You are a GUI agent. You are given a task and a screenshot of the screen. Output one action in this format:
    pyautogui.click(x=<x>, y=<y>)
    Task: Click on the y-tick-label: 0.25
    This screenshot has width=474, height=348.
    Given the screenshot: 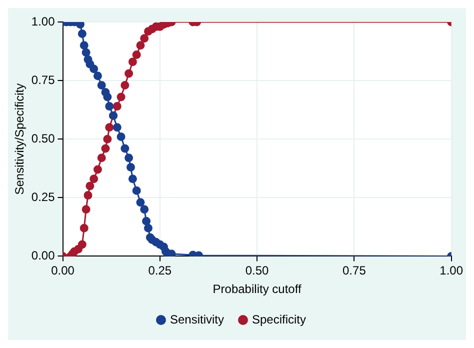 What is the action you would take?
    pyautogui.click(x=43, y=197)
    